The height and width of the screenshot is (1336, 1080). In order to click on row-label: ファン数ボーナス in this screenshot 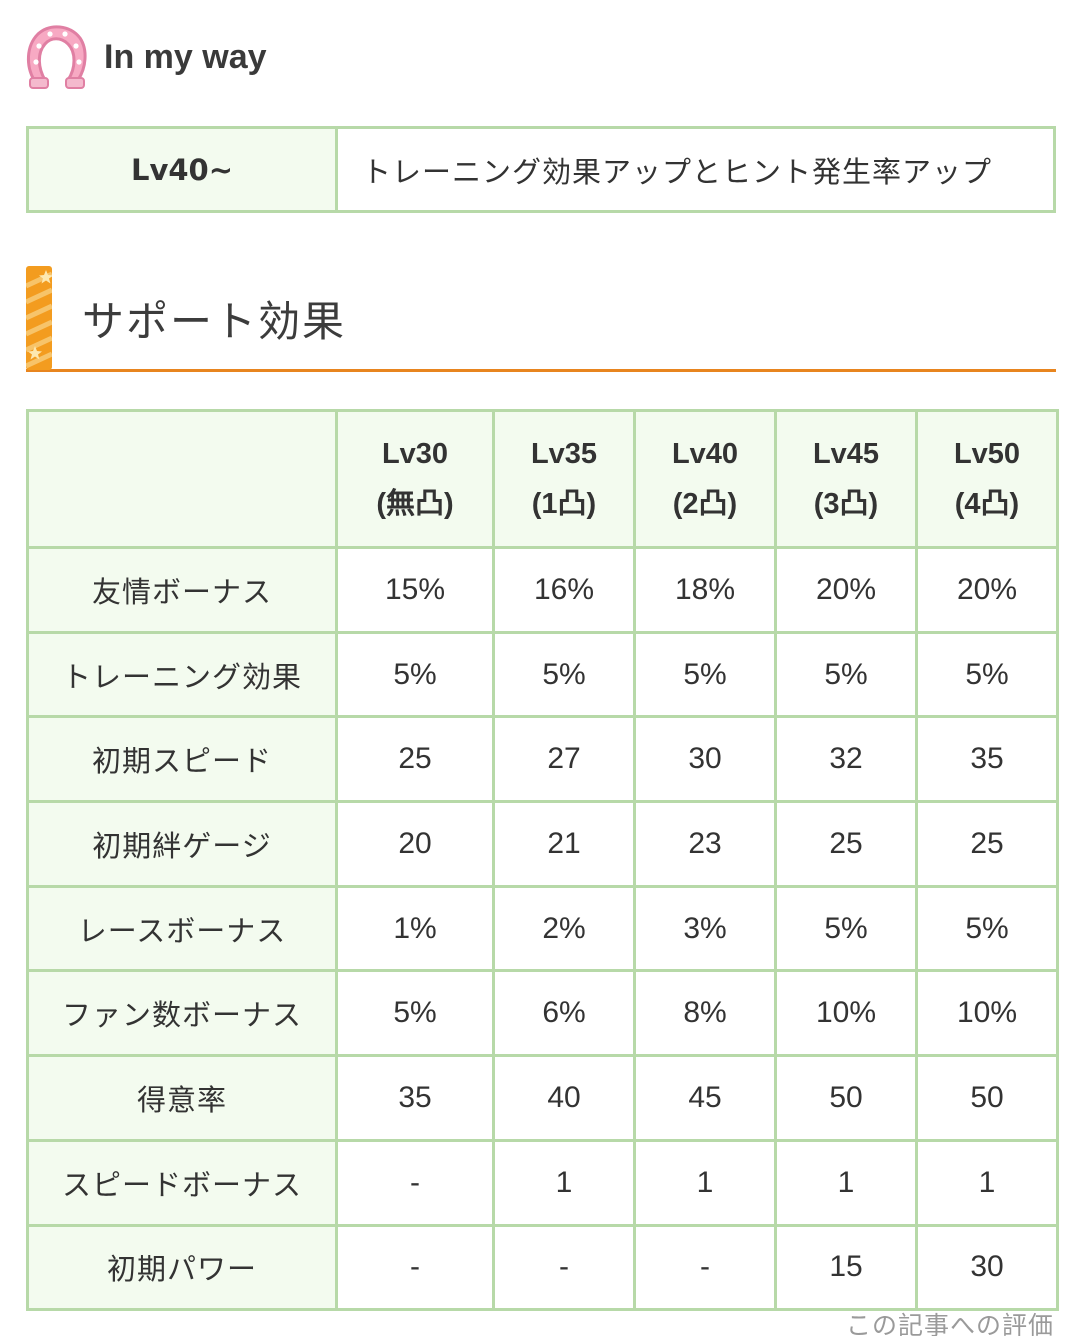, I will do `click(182, 1013)`.